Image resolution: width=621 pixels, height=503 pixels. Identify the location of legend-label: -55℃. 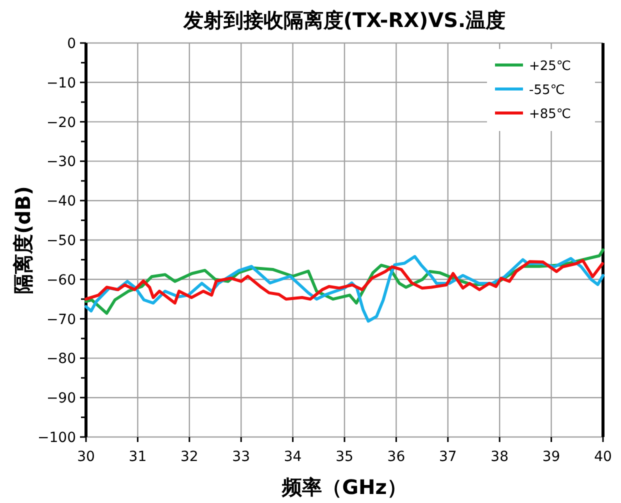
(547, 90).